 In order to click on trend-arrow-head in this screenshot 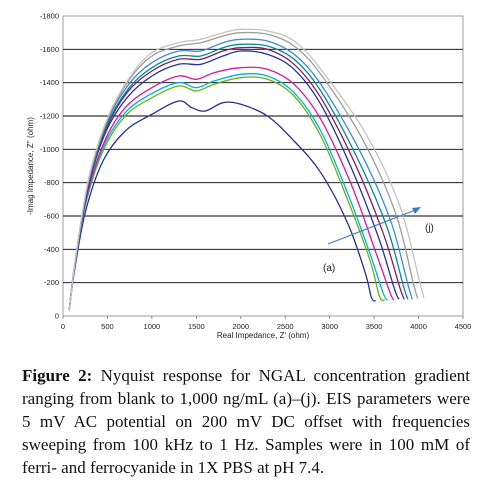, I will do `click(416, 210)`.